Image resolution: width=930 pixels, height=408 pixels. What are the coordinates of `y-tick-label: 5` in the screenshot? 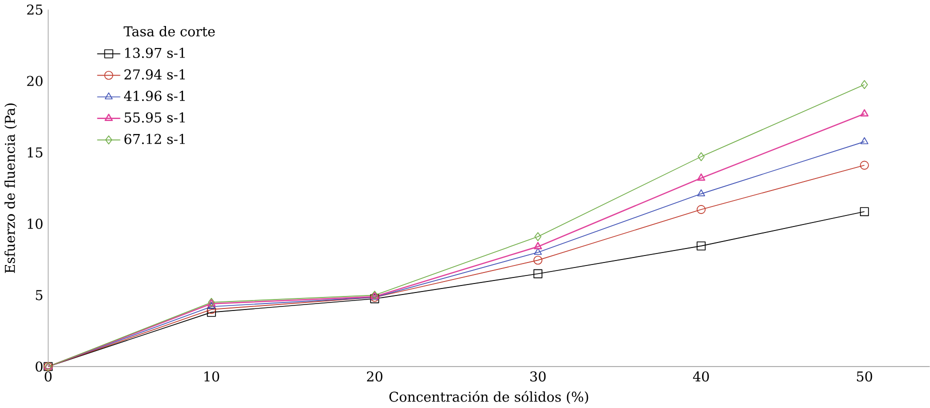 It's located at (39, 295).